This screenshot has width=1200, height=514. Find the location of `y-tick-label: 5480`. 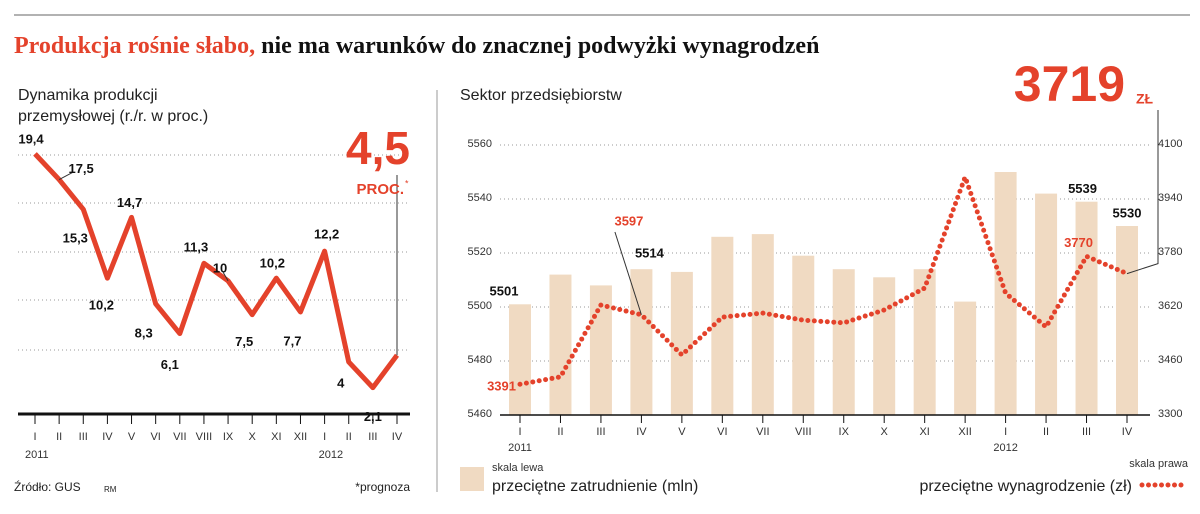

y-tick-label: 5480 is located at coordinates (480, 360).